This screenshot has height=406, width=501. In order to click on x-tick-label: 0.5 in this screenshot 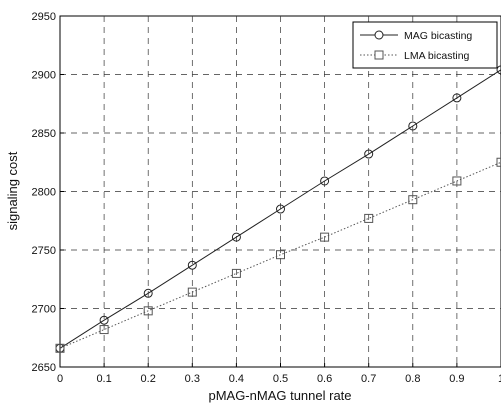, I will do `click(280, 379)`.